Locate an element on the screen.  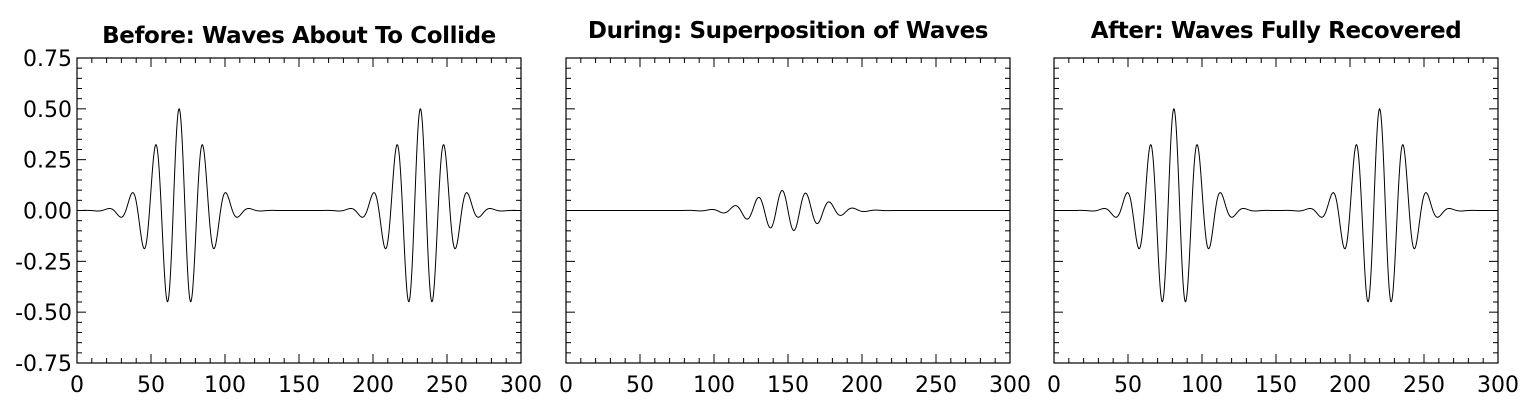
y-tick-label: 0.00 is located at coordinates (47, 212).